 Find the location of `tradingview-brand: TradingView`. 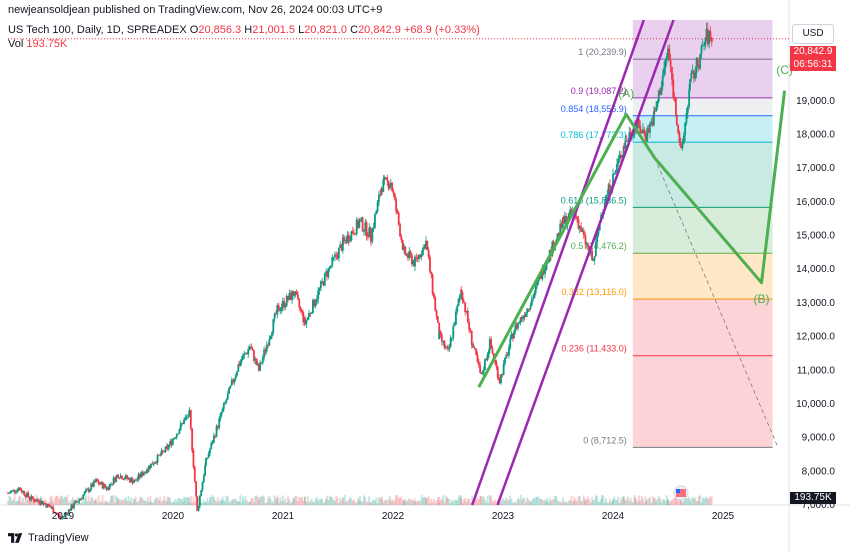

tradingview-brand: TradingView is located at coordinates (48, 538).